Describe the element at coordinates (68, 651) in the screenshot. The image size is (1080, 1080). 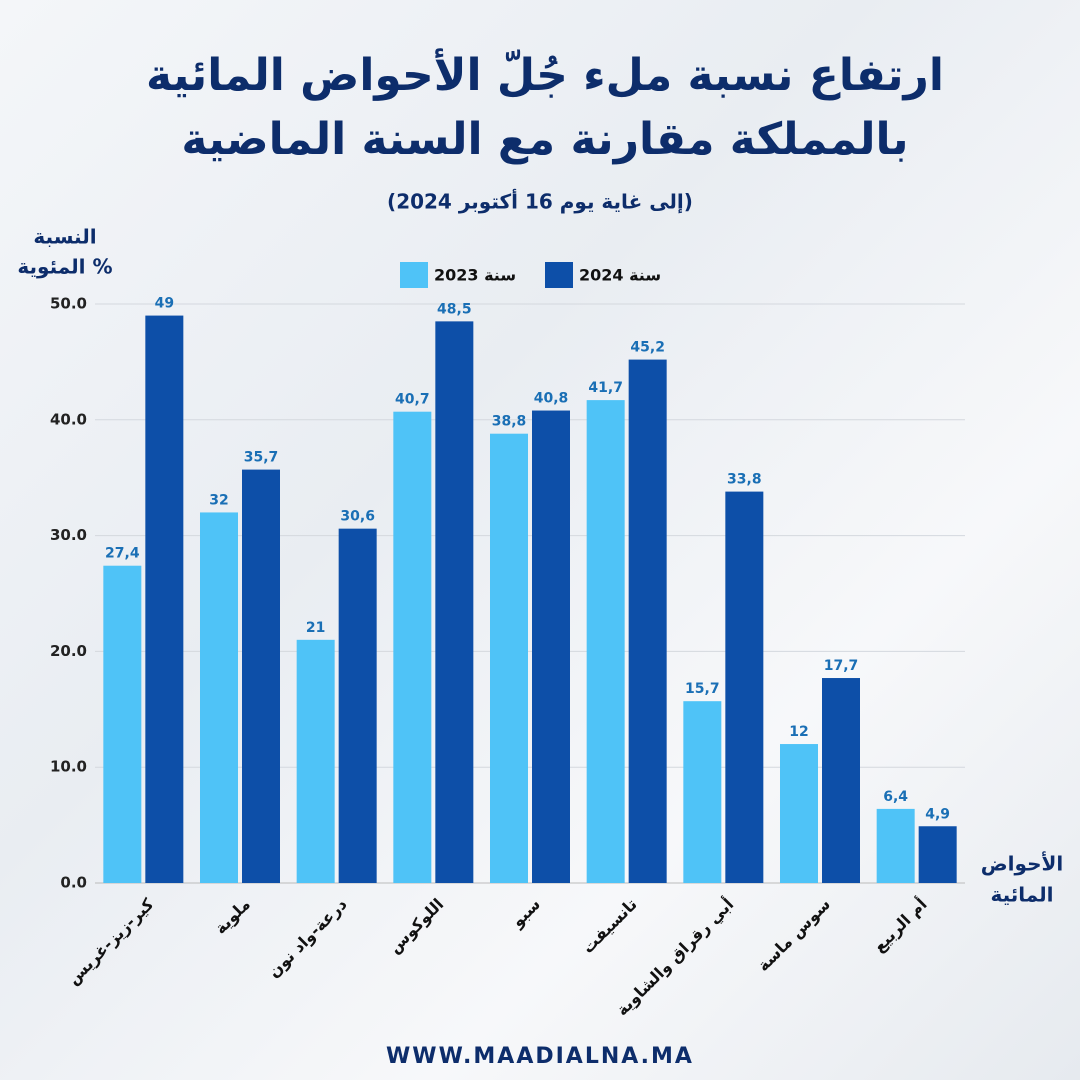
I see `y-tick-label: 20.0` at that location.